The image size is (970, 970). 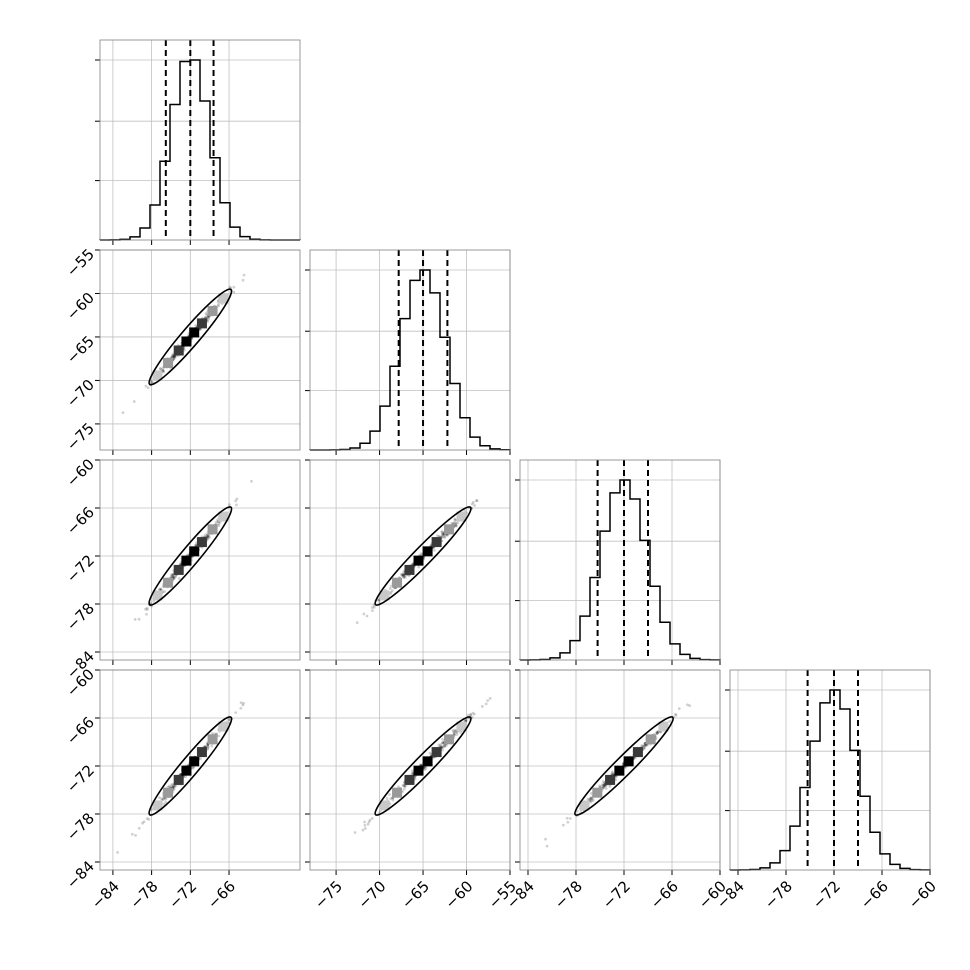 What do you see at coordinates (80, 393) in the screenshot?
I see `y-tick-label: −70` at bounding box center [80, 393].